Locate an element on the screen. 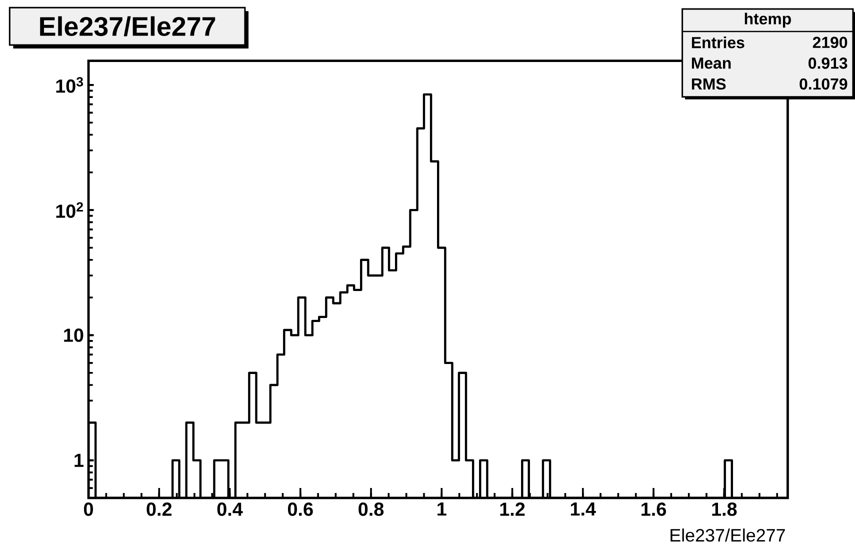 The height and width of the screenshot is (545, 855). annotation: RMS is located at coordinates (709, 84).